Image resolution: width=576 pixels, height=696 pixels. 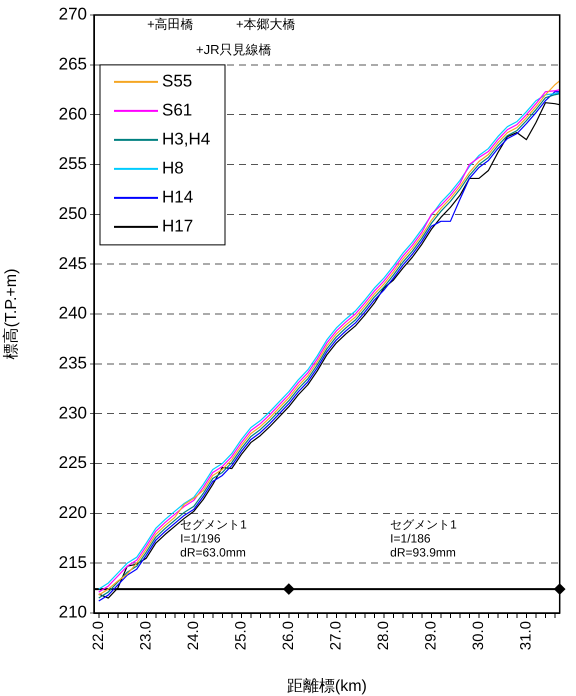 I want to click on legend-label: H3,H4, so click(x=186, y=139).